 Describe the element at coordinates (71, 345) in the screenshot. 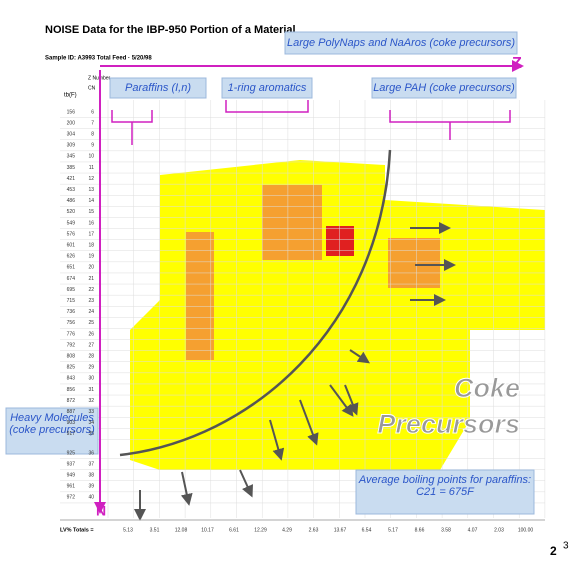

I see `row-tb: 792` at that location.